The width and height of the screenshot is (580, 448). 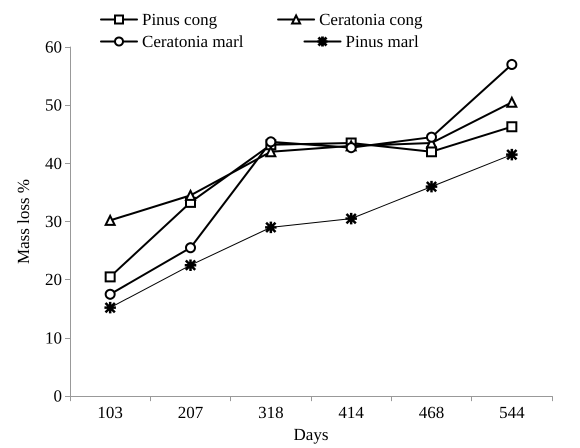 What do you see at coordinates (191, 412) in the screenshot?
I see `x-tick-label: 207` at bounding box center [191, 412].